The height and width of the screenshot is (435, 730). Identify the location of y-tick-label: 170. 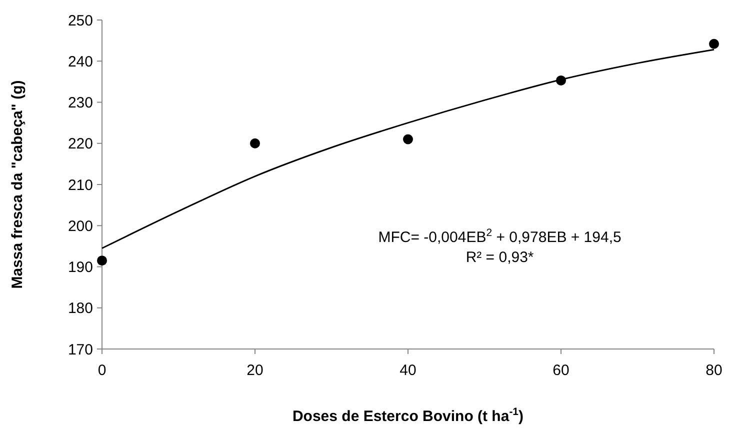
(80, 349).